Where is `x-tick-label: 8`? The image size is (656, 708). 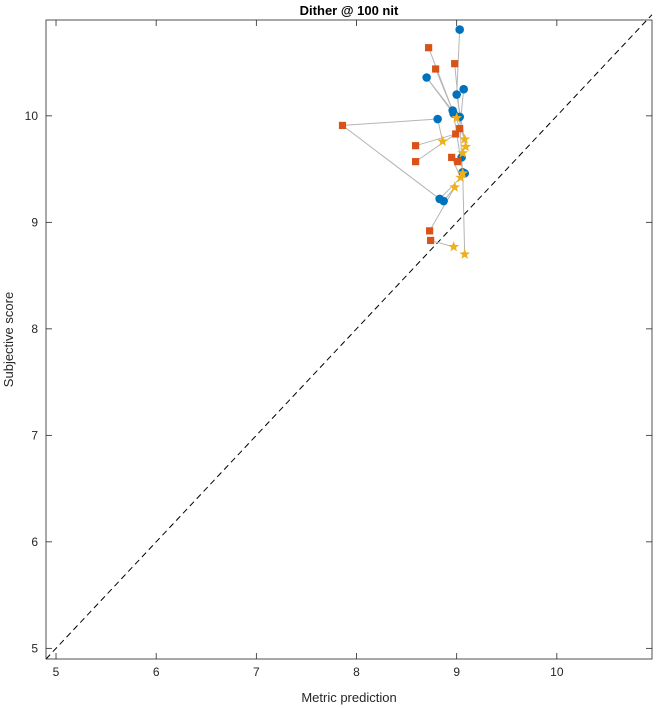 x-tick-label: 8 is located at coordinates (356, 672).